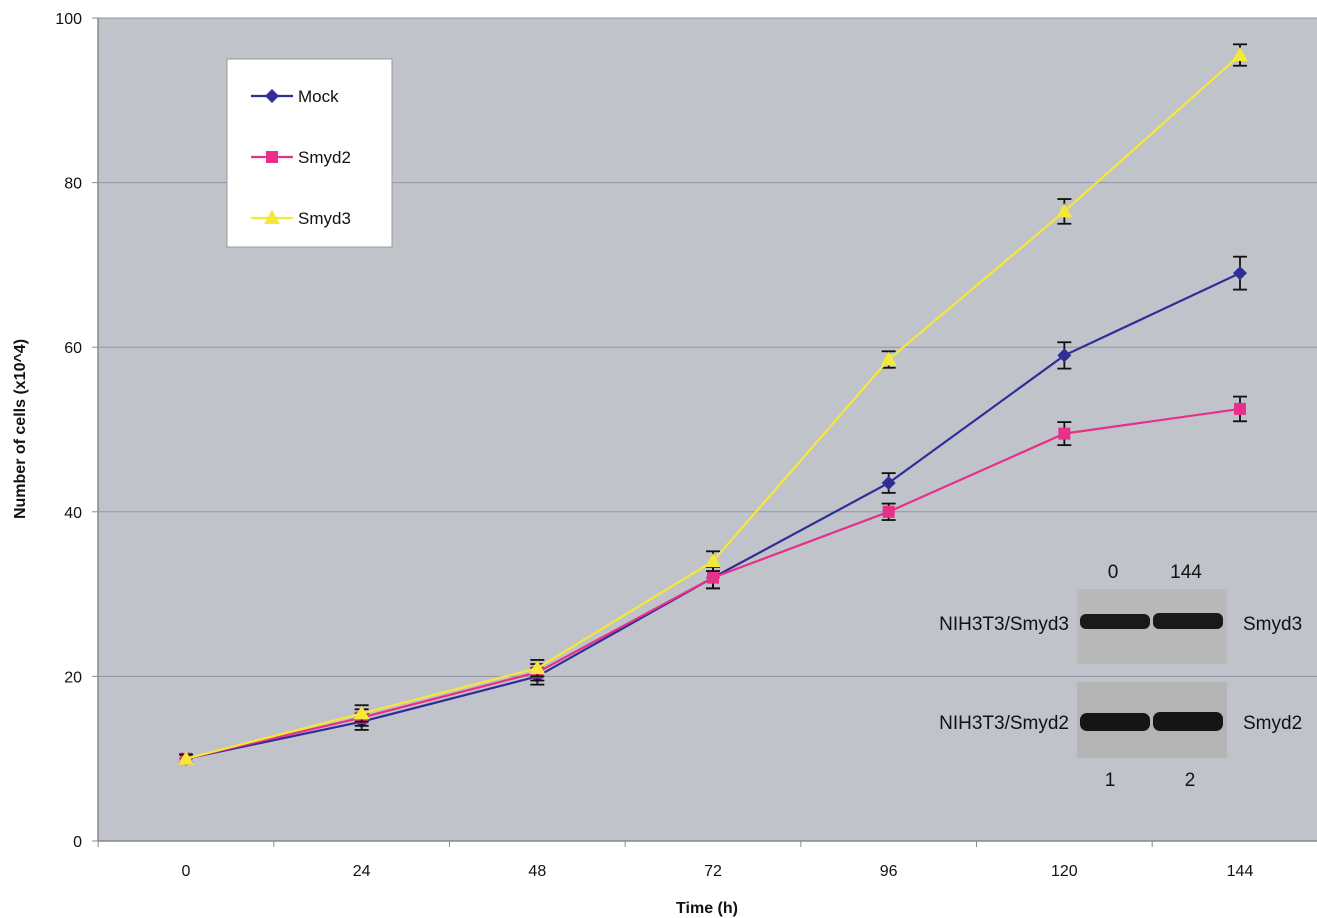  What do you see at coordinates (68, 431) in the screenshot?
I see `y-tick-labels: 0 20 40 60 80 100` at bounding box center [68, 431].